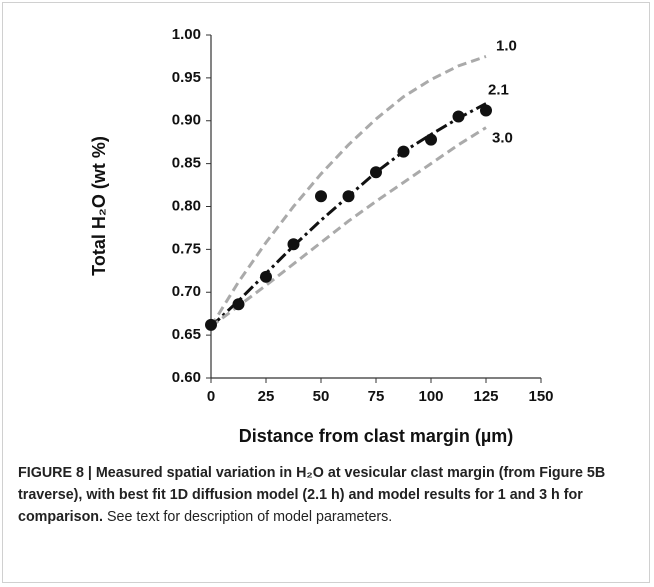 The image size is (654, 587). Describe the element at coordinates (502, 138) in the screenshot. I see `curve-label: 3.0` at that location.